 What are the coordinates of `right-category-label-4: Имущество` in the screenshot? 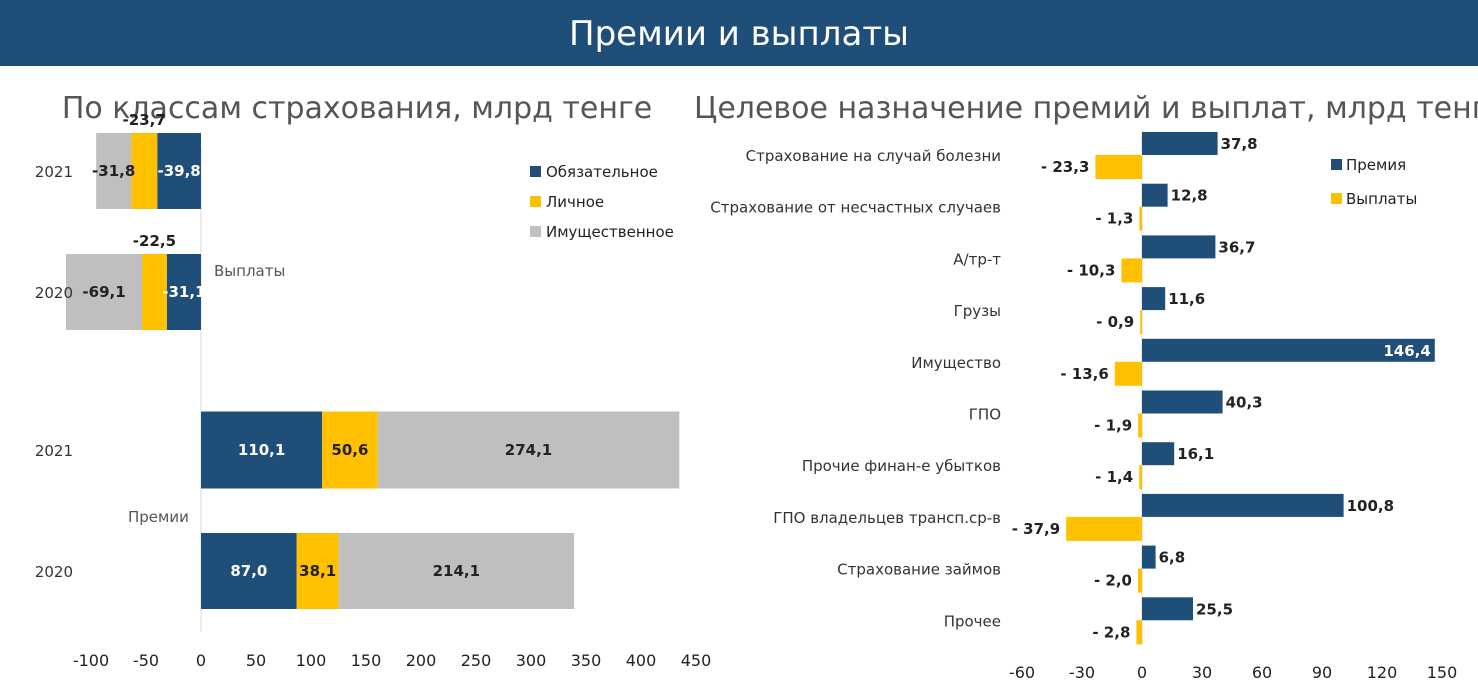 It's located at (956, 363).